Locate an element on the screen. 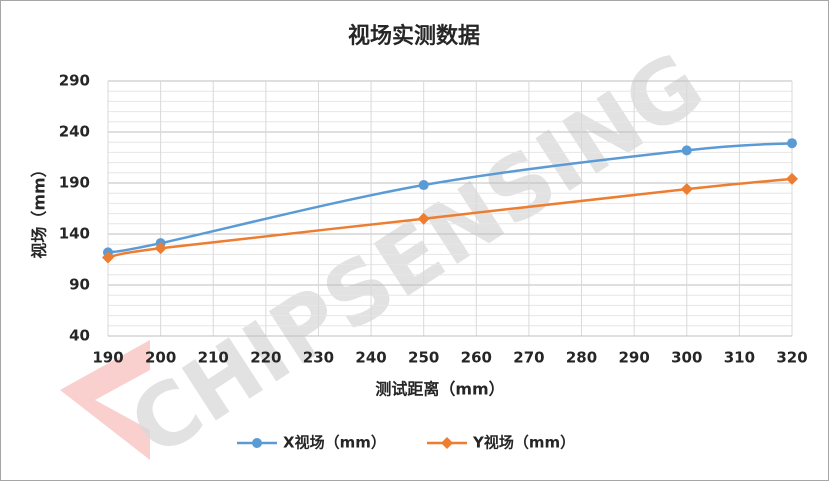  x-tick-label: 270 is located at coordinates (528, 358).